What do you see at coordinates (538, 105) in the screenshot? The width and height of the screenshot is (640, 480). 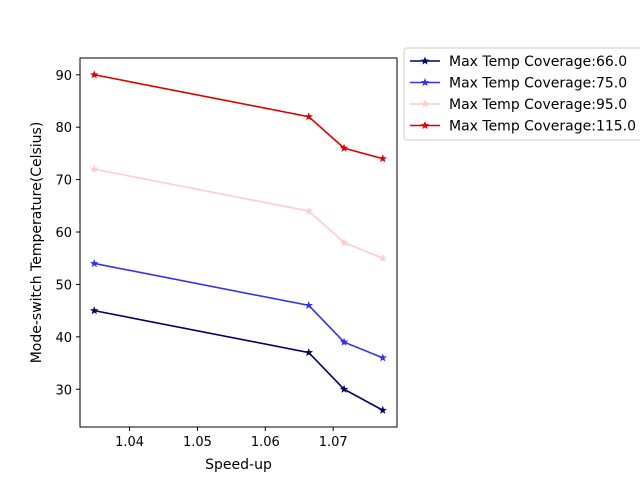 I see `legend-label: Max Temp Coverage:95.0` at bounding box center [538, 105].